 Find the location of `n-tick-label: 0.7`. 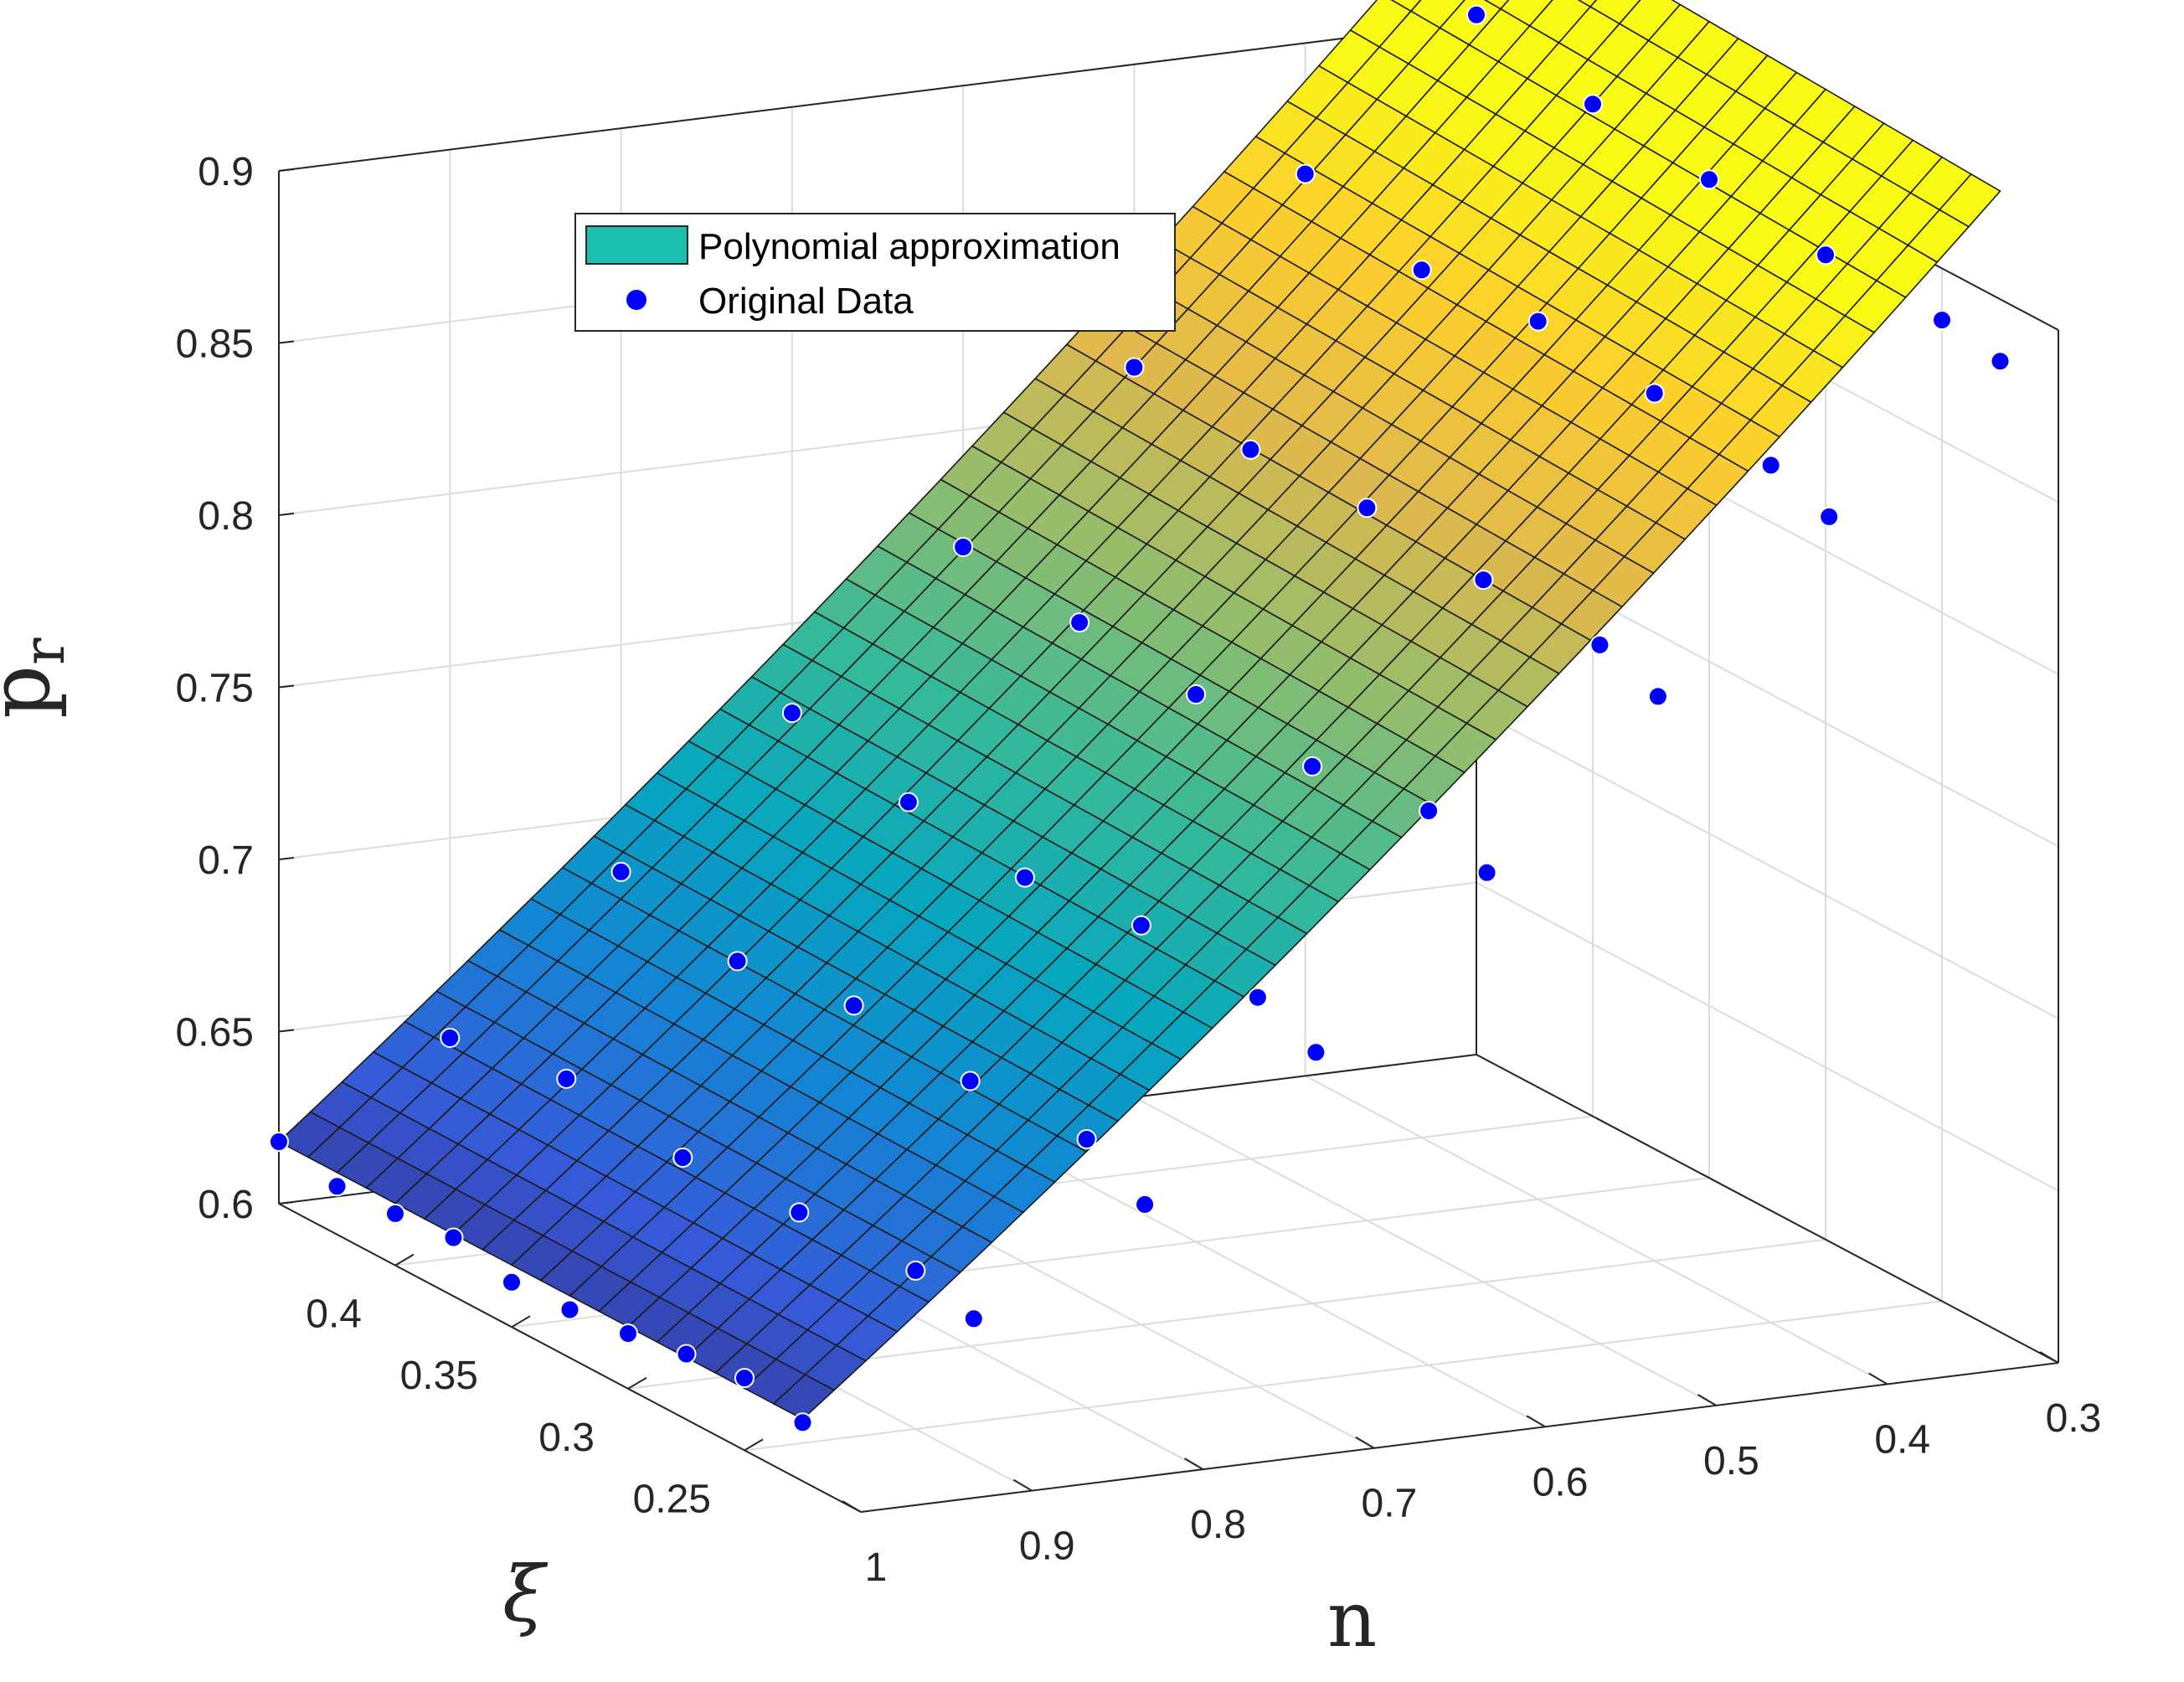

n-tick-label: 0.7 is located at coordinates (1390, 1504).